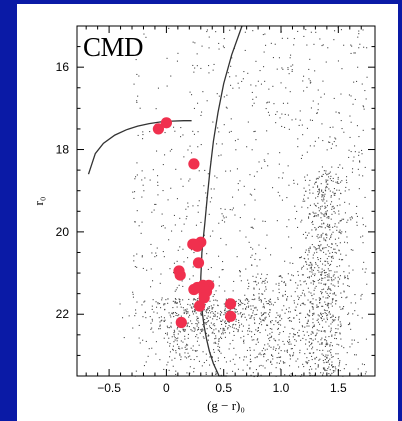  Describe the element at coordinates (231, 316) in the screenshot. I see `member-star` at that location.